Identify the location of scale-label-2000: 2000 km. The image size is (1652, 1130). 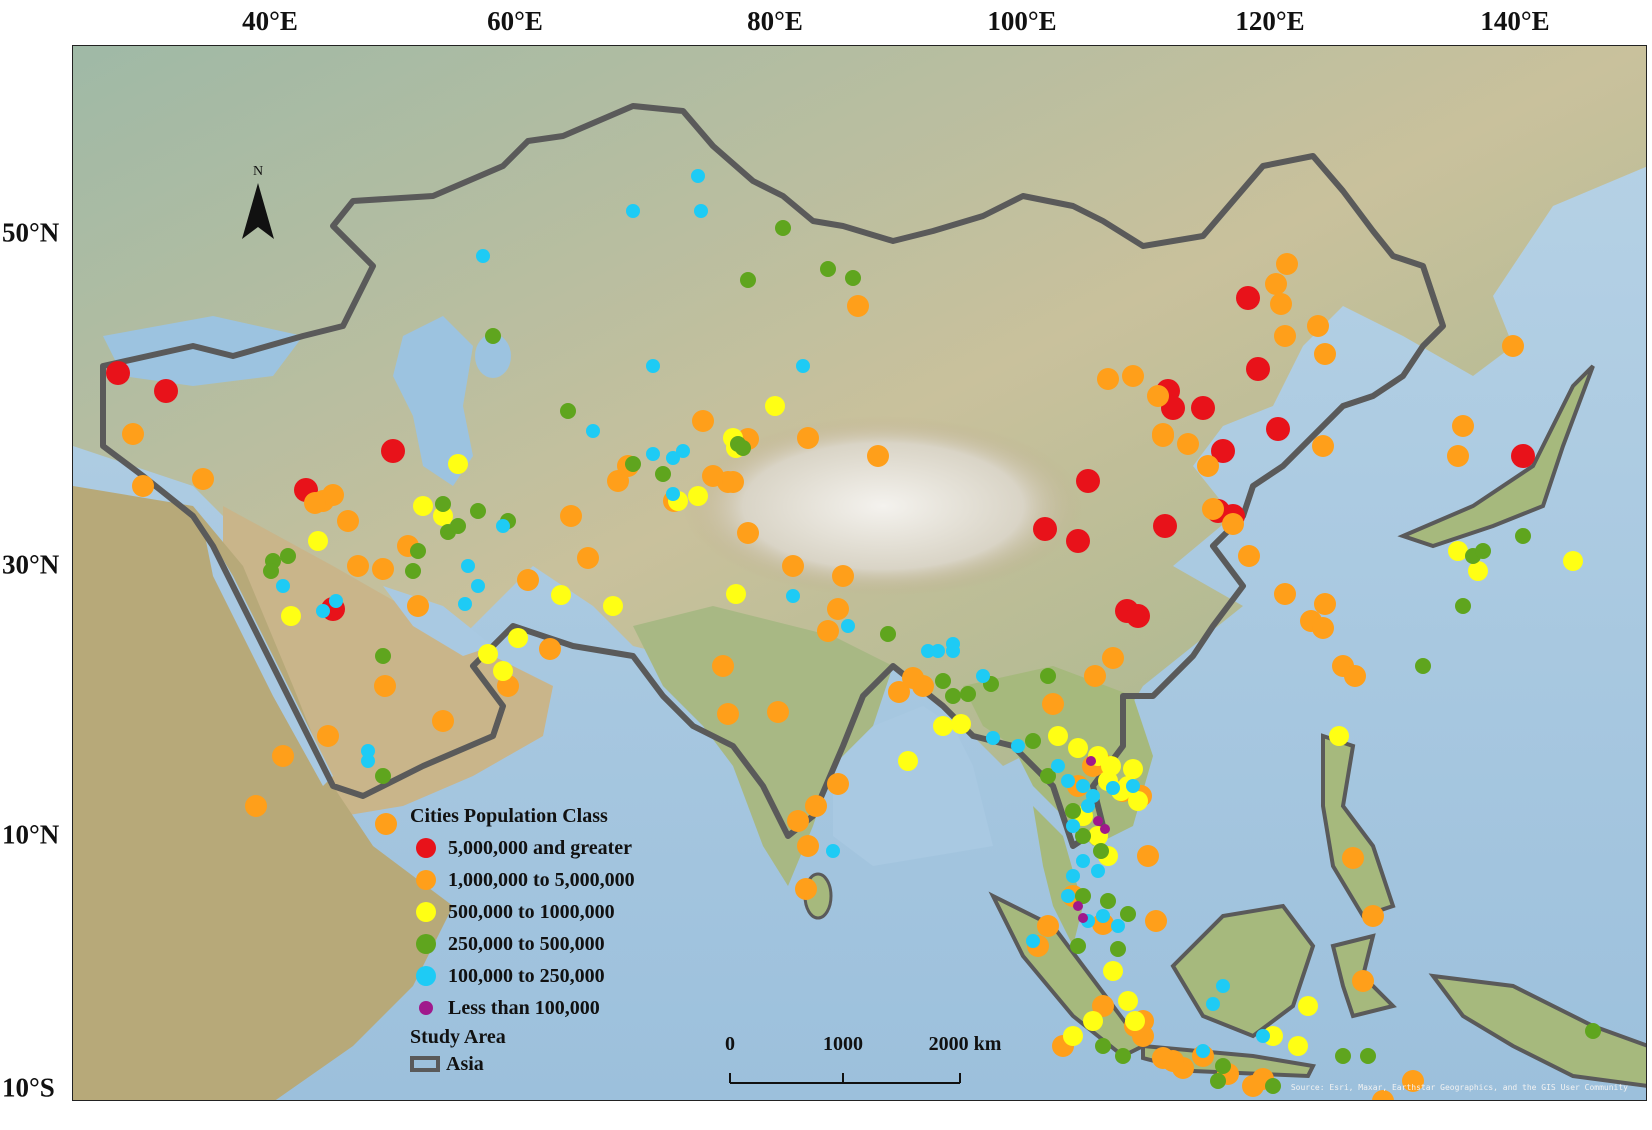
(965, 1044).